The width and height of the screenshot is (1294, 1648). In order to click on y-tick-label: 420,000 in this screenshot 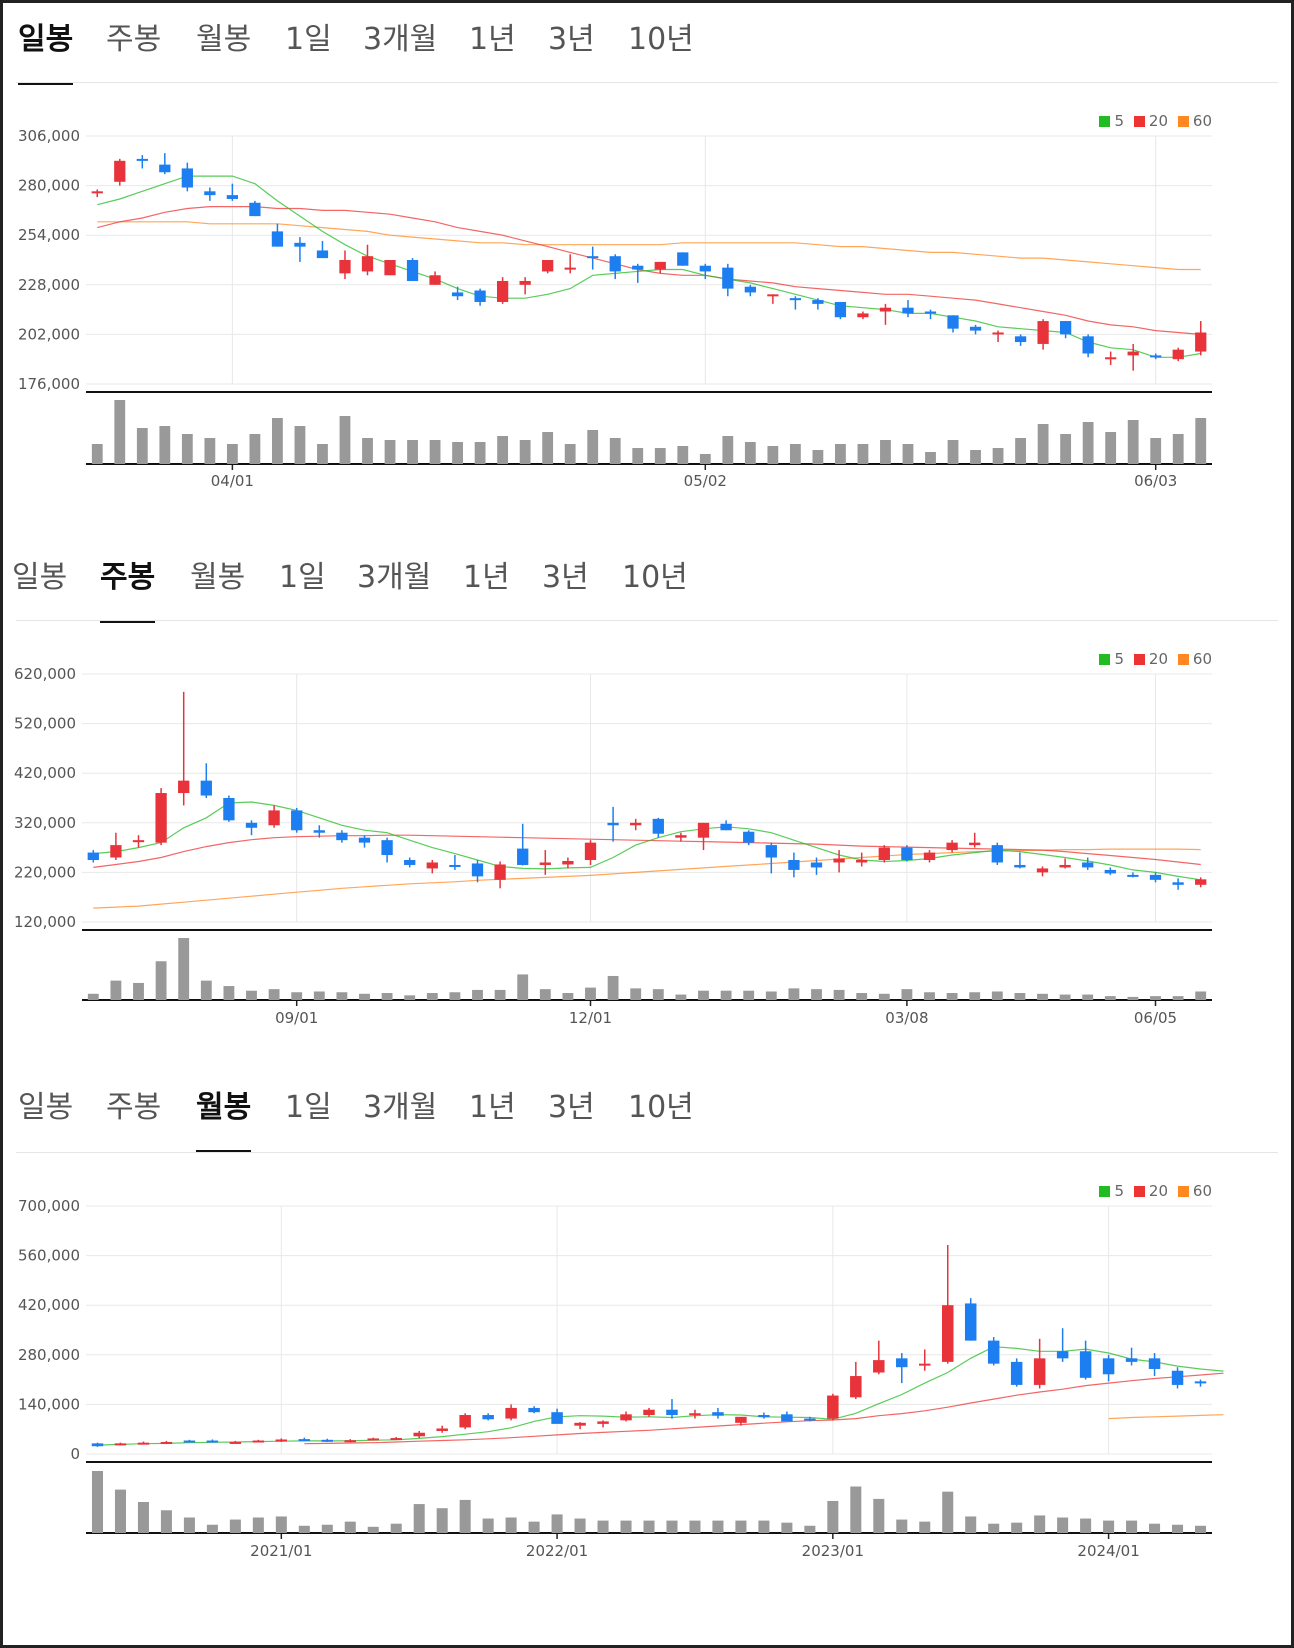, I will do `click(45, 773)`.